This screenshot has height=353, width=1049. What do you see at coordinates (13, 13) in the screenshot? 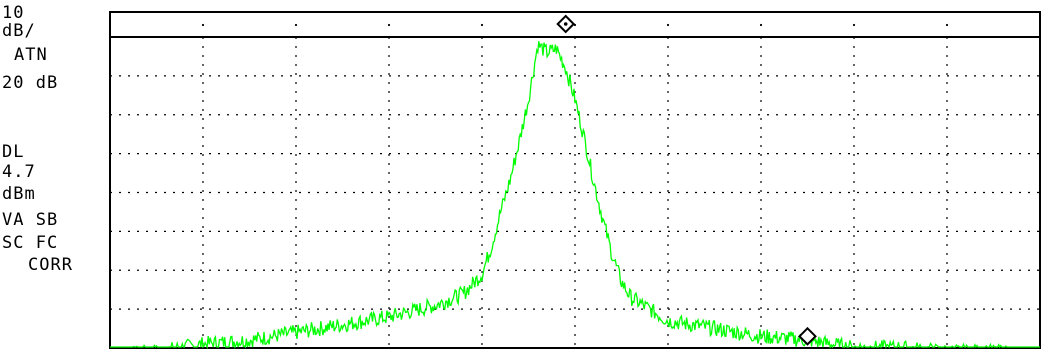
I see `scale-line-1: 10` at bounding box center [13, 13].